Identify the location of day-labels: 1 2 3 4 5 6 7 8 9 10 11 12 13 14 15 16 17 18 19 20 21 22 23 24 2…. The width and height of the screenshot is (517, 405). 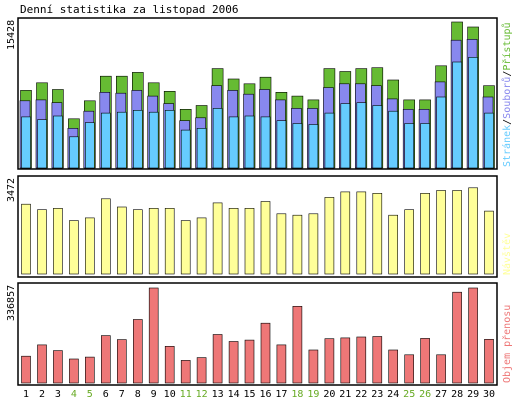
(259, 394).